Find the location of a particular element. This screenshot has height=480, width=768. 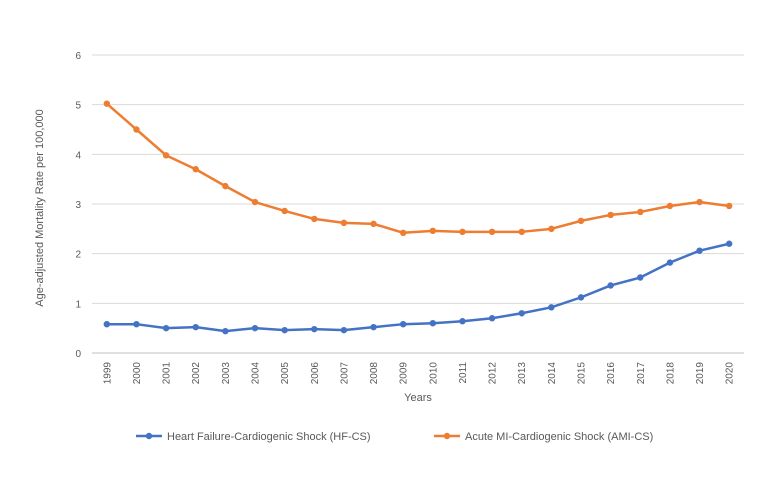

x-tick-label: 2003 is located at coordinates (226, 373).